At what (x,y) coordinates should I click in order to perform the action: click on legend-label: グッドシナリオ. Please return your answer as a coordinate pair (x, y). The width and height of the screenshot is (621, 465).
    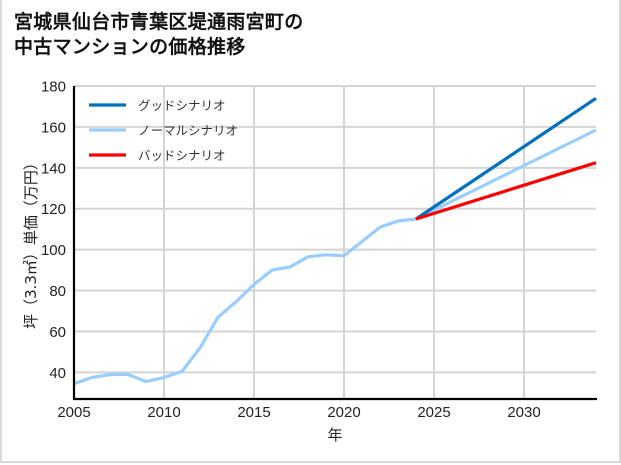
    Looking at the image, I should click on (182, 105).